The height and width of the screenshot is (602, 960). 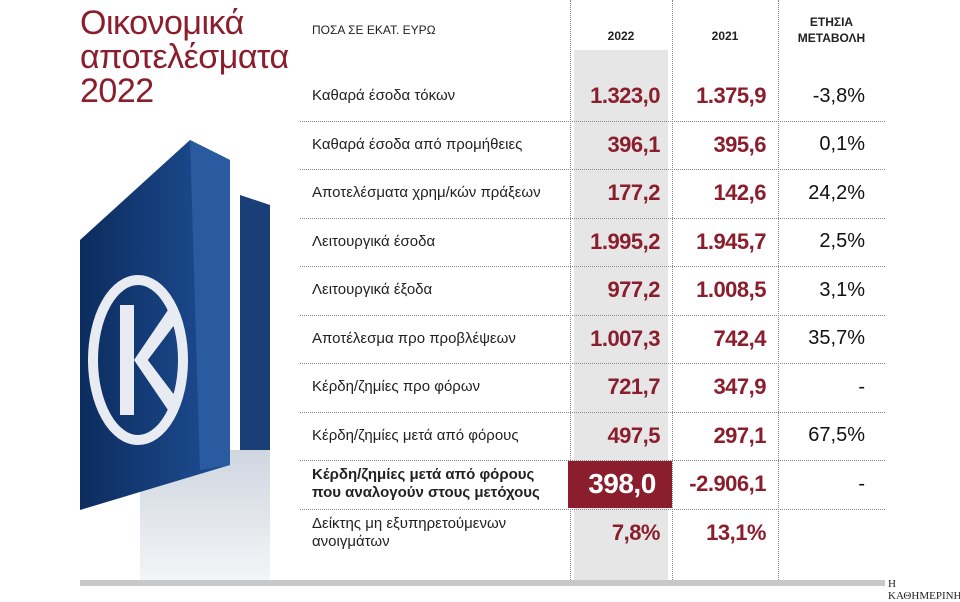 I want to click on value-cell: 497,5, so click(x=633, y=435).